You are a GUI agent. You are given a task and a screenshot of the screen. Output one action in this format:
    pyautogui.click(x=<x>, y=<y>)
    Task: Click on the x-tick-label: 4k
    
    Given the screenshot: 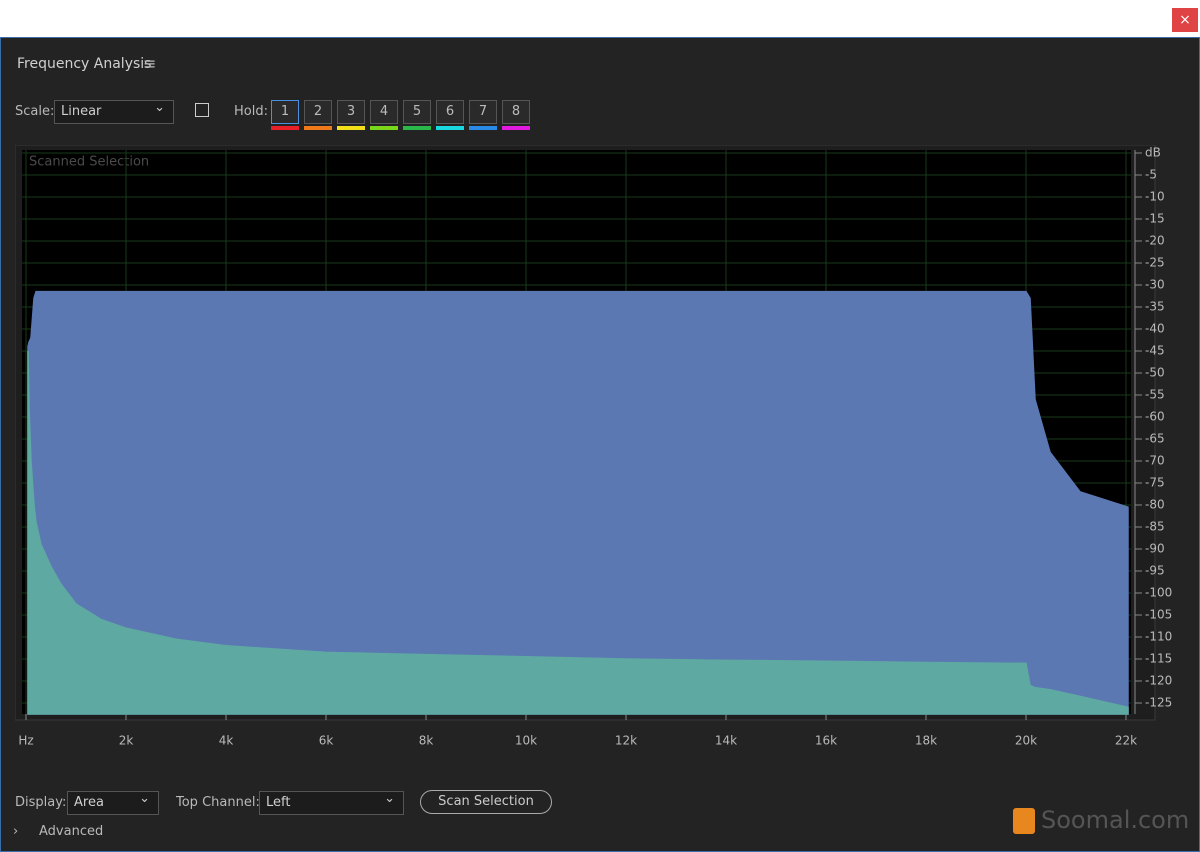 What is the action you would take?
    pyautogui.click(x=226, y=741)
    